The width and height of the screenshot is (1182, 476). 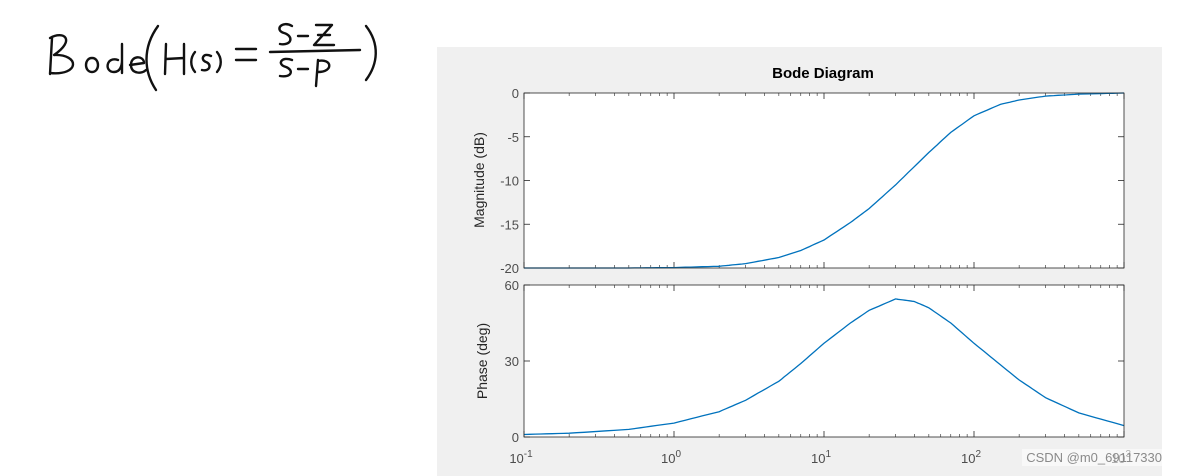 What do you see at coordinates (307, 34) in the screenshot?
I see `handwritten-numerator` at bounding box center [307, 34].